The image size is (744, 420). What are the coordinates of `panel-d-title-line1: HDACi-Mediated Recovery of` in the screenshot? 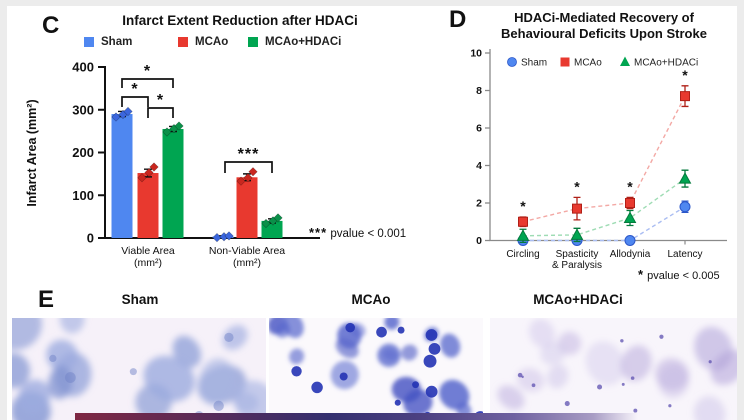 It's located at (604, 17).